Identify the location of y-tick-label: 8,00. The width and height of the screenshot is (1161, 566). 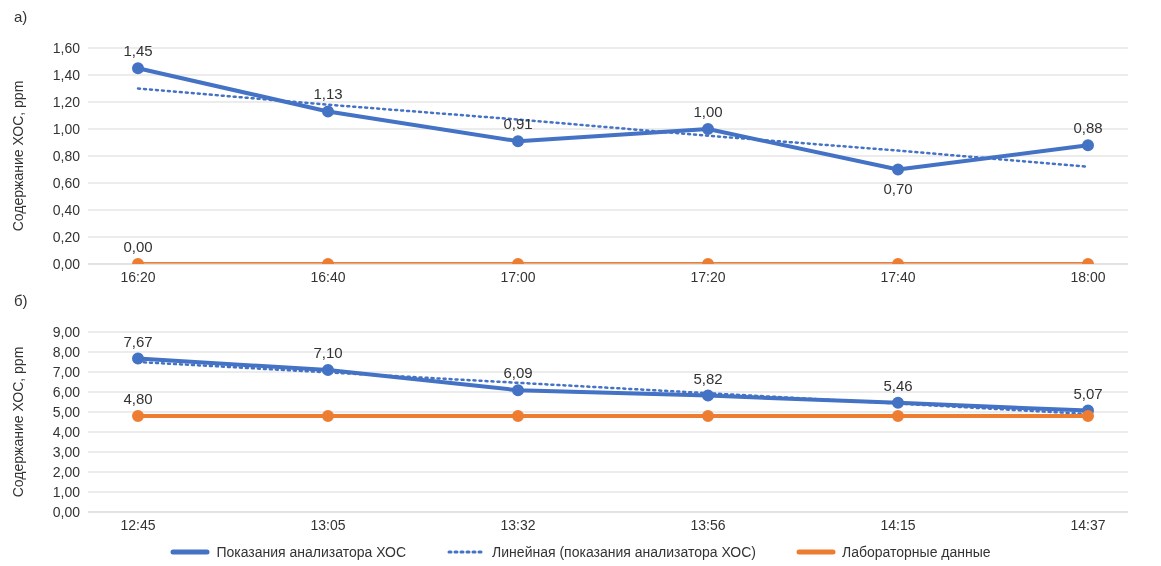
(66, 351).